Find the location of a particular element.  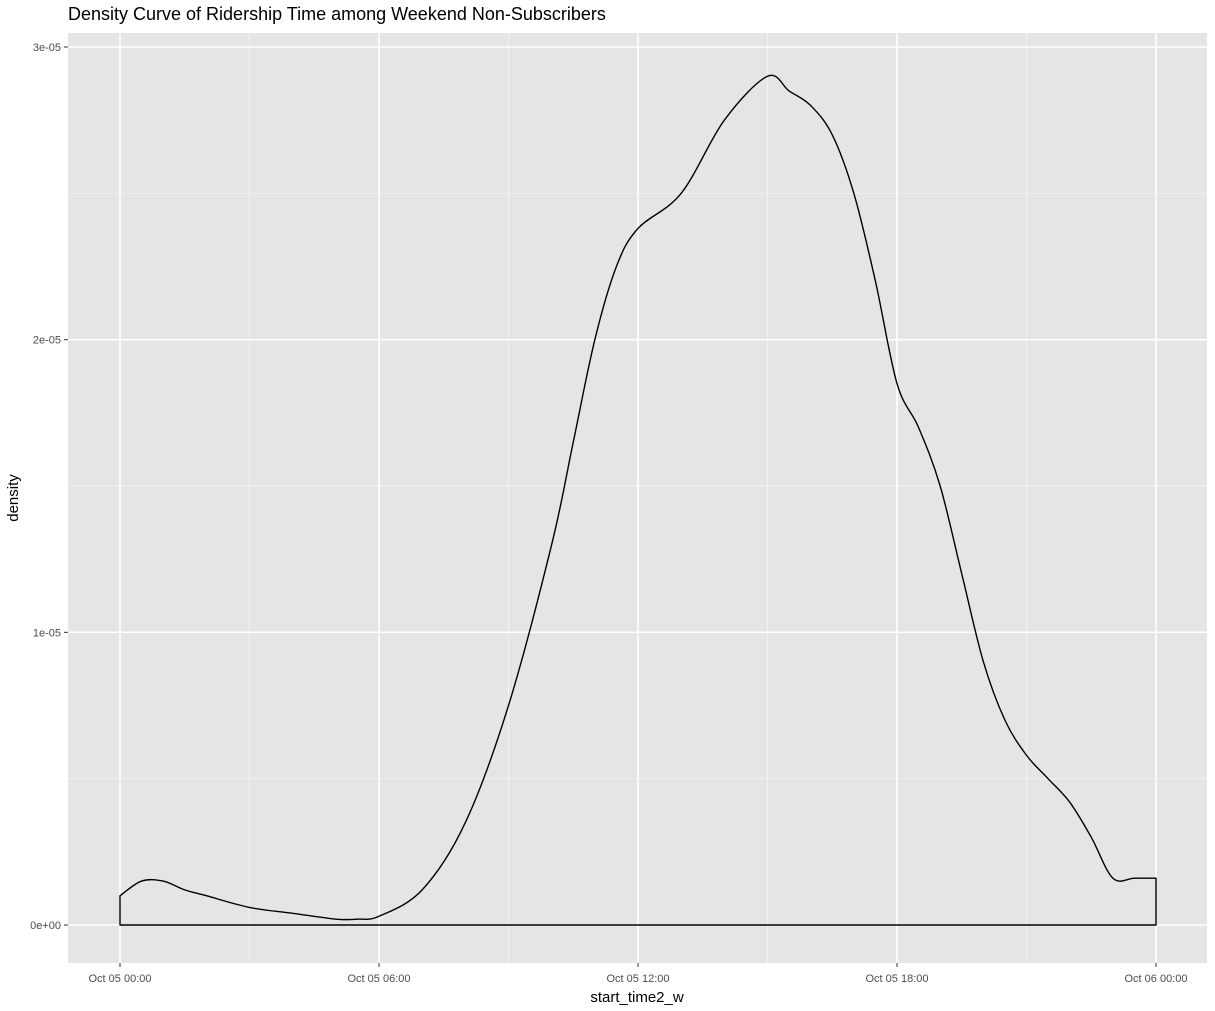

y-tick-label: 1e-05 is located at coordinates (47, 633).